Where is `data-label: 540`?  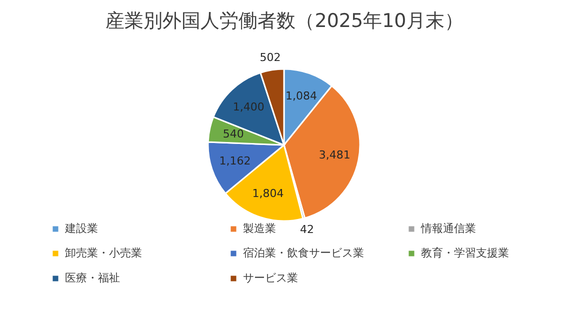
data-label: 540 is located at coordinates (233, 133).